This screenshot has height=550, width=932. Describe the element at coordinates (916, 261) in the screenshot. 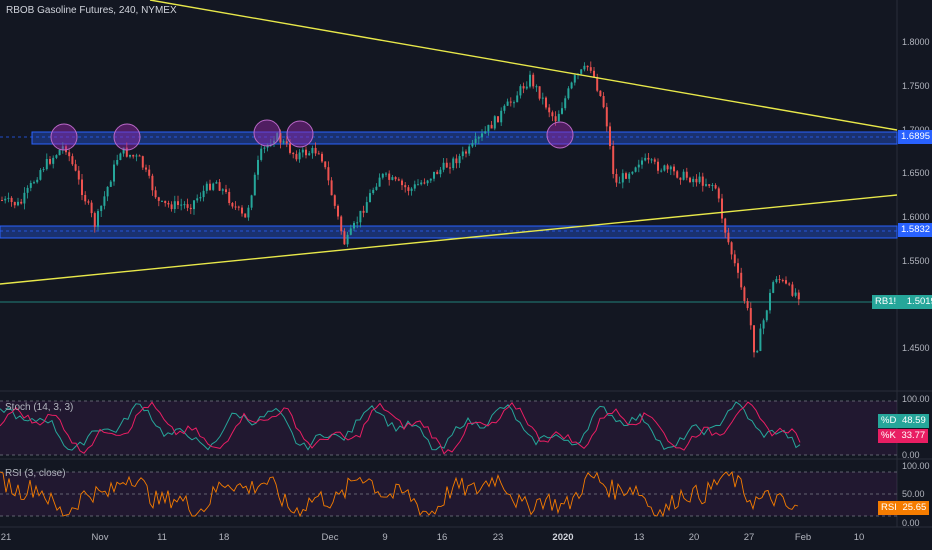

I see `price-tick: 1.5500` at that location.